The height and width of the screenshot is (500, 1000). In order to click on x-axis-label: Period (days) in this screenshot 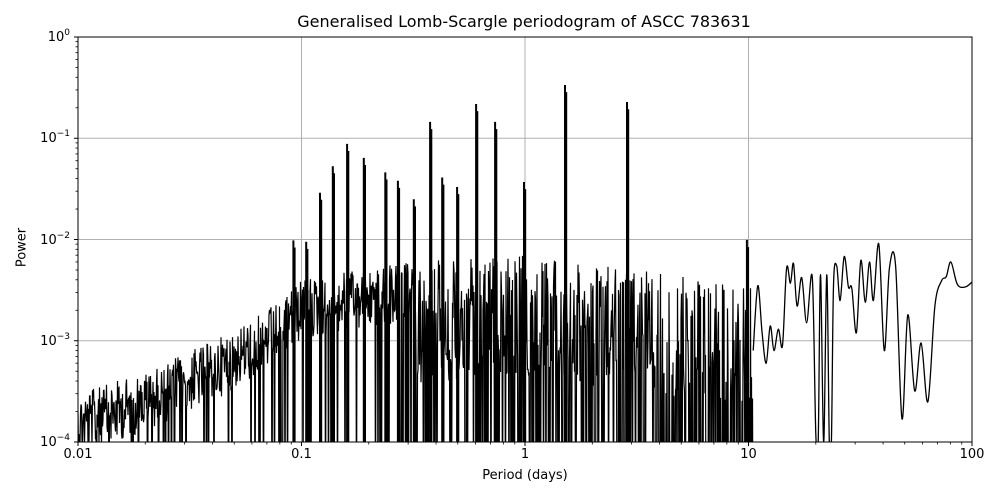, I will do `click(525, 475)`.